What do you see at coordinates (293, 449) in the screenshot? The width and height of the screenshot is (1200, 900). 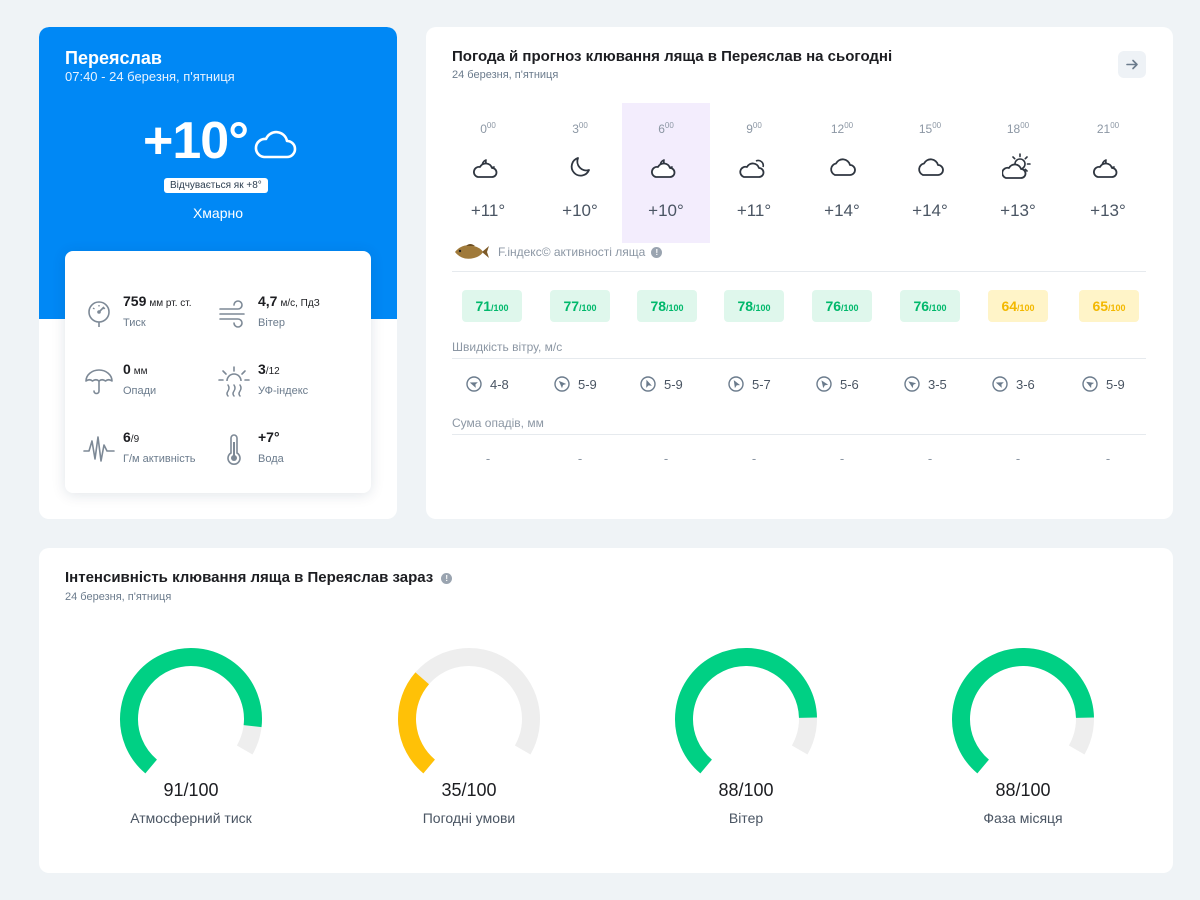 I see `param-water: +7° Вода` at bounding box center [293, 449].